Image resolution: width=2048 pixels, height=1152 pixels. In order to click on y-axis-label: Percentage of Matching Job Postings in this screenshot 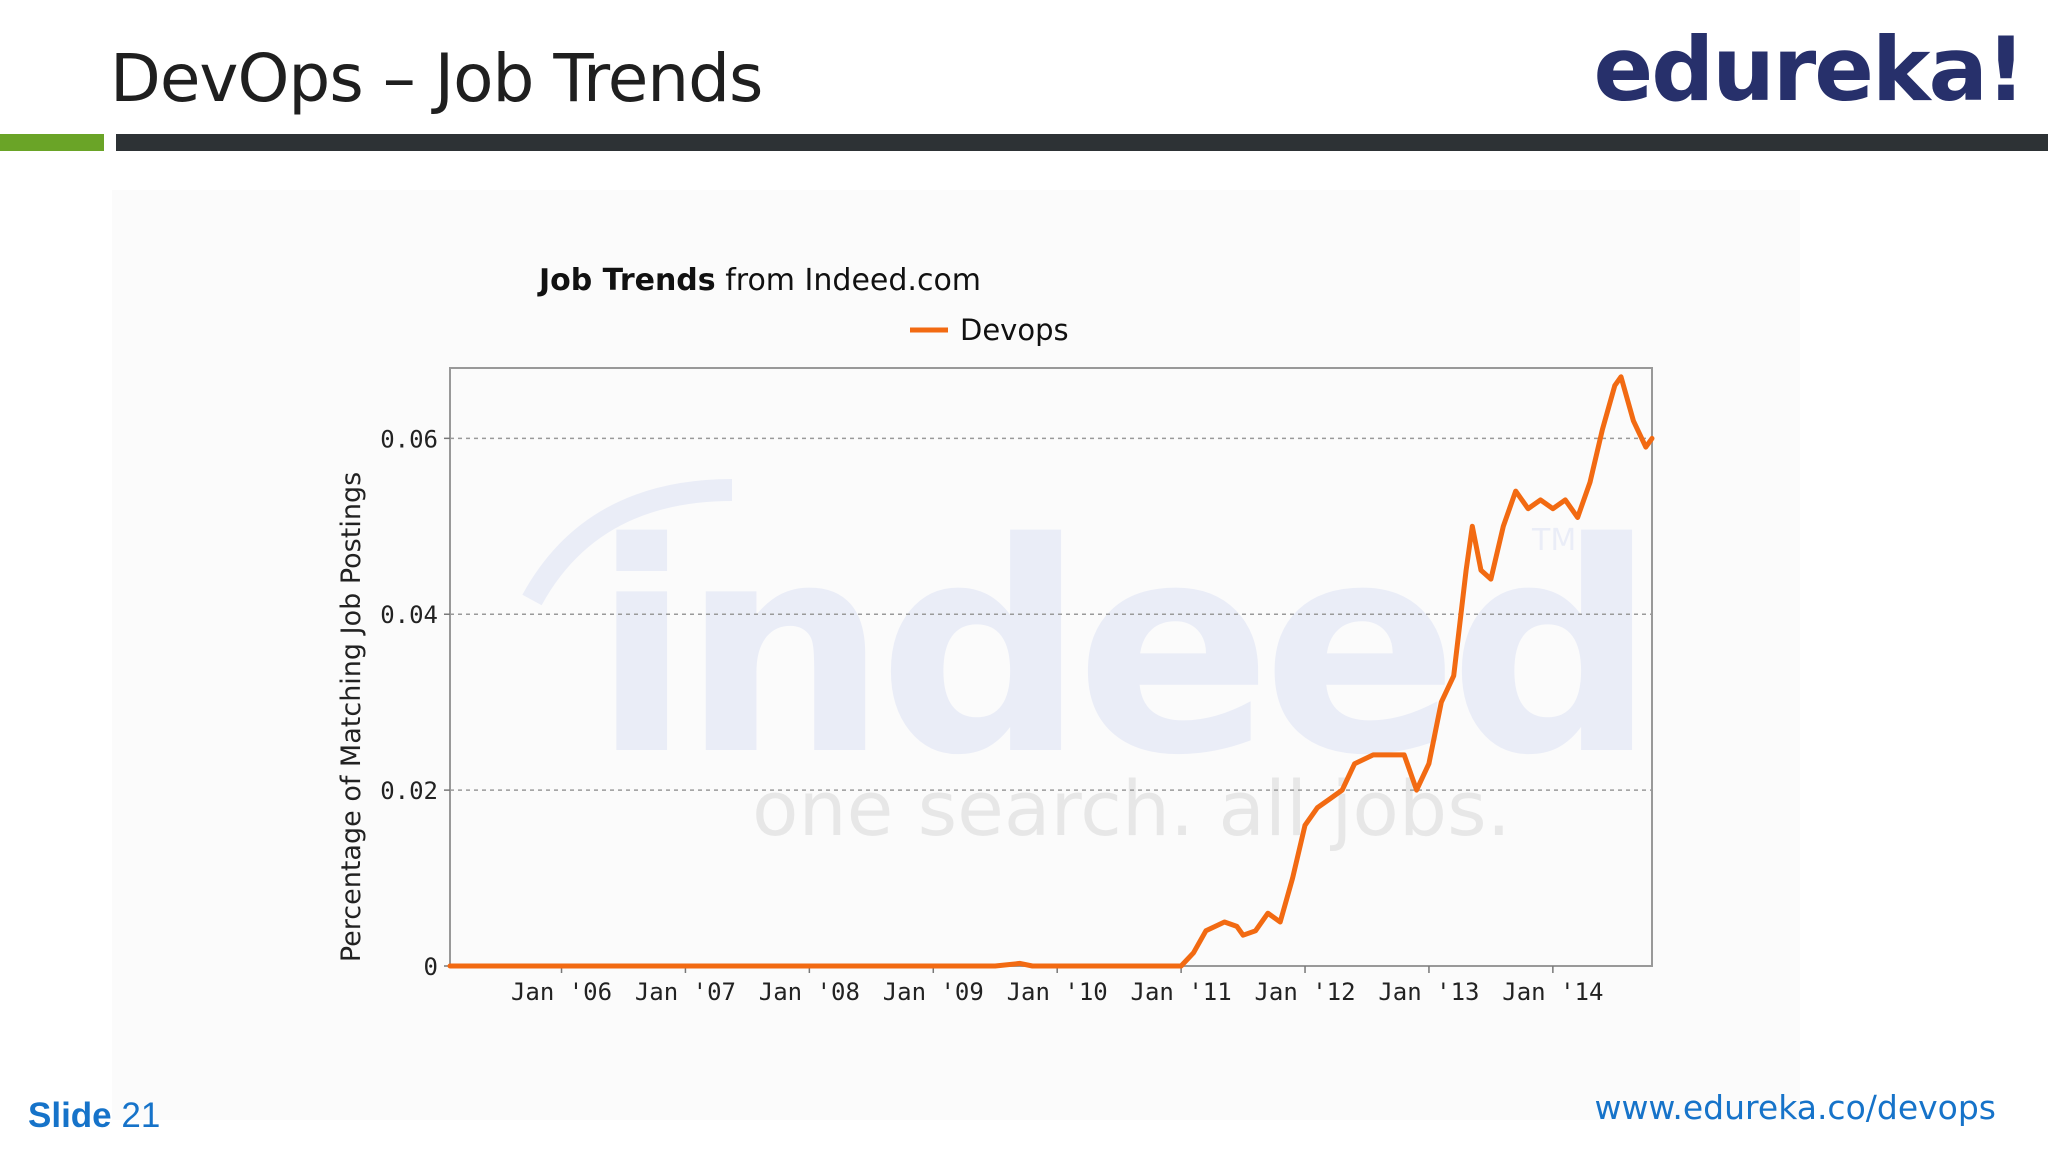, I will do `click(351, 717)`.